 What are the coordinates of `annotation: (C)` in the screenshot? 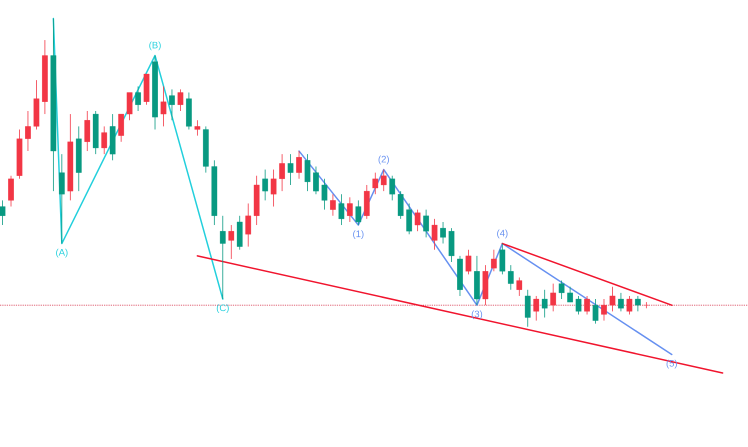 It's located at (222, 309).